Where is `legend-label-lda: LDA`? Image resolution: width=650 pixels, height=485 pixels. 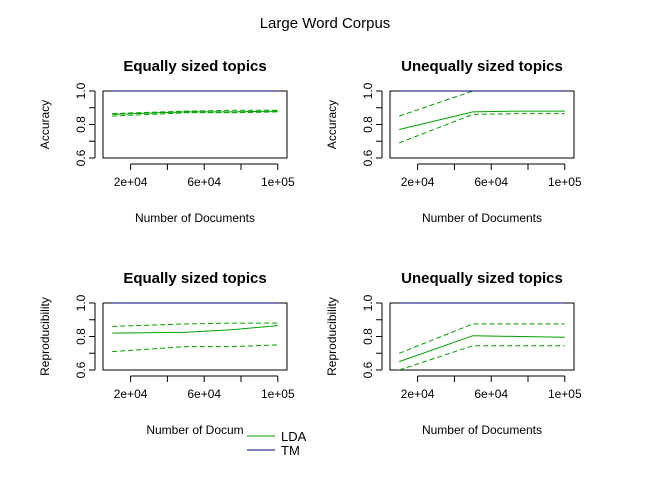
legend-label-lda: LDA is located at coordinates (294, 436).